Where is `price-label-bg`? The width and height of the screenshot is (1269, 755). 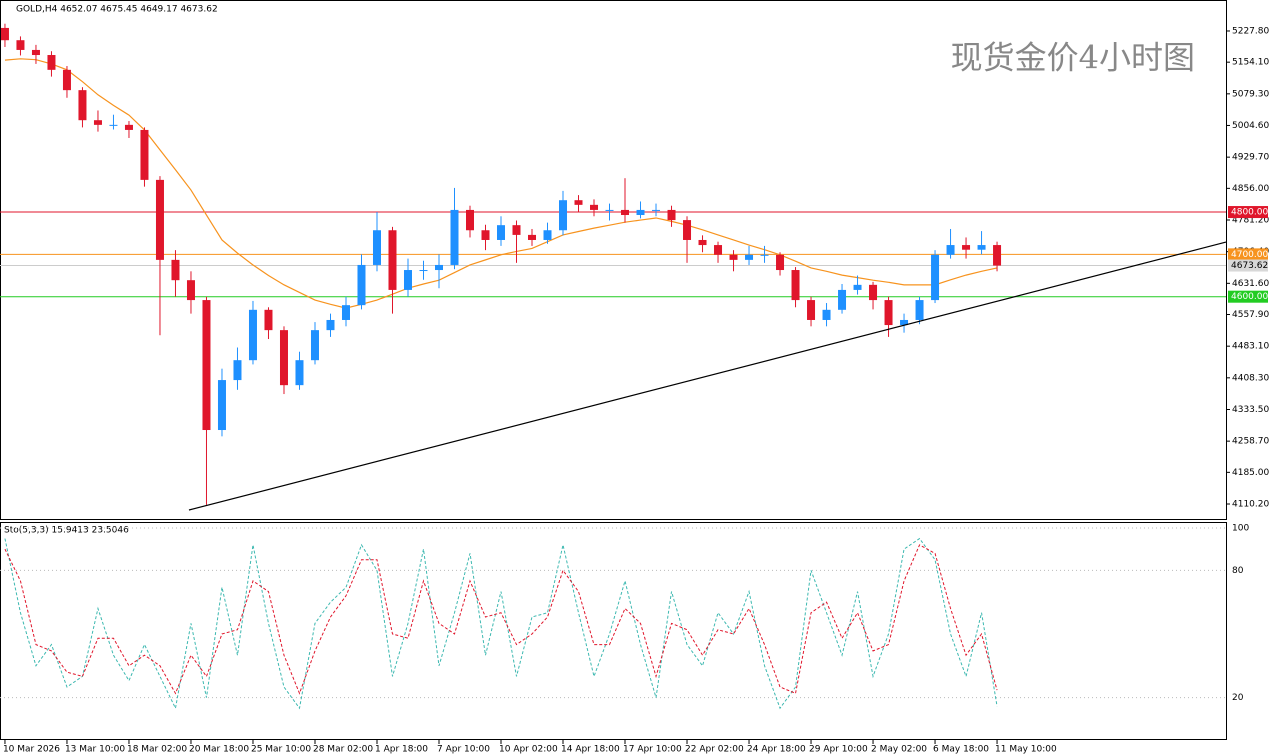
price-label-bg is located at coordinates (1248, 265).